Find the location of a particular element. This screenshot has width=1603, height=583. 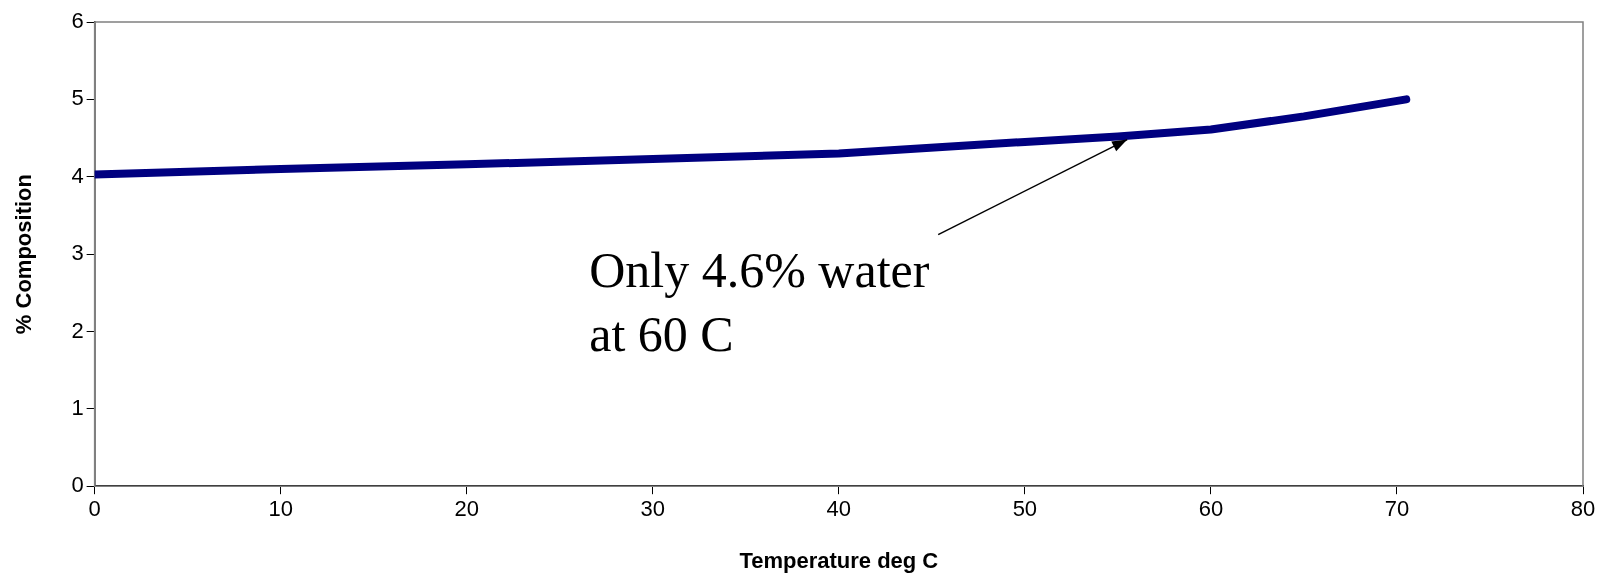

y-tick-label: 3 is located at coordinates (77, 253).